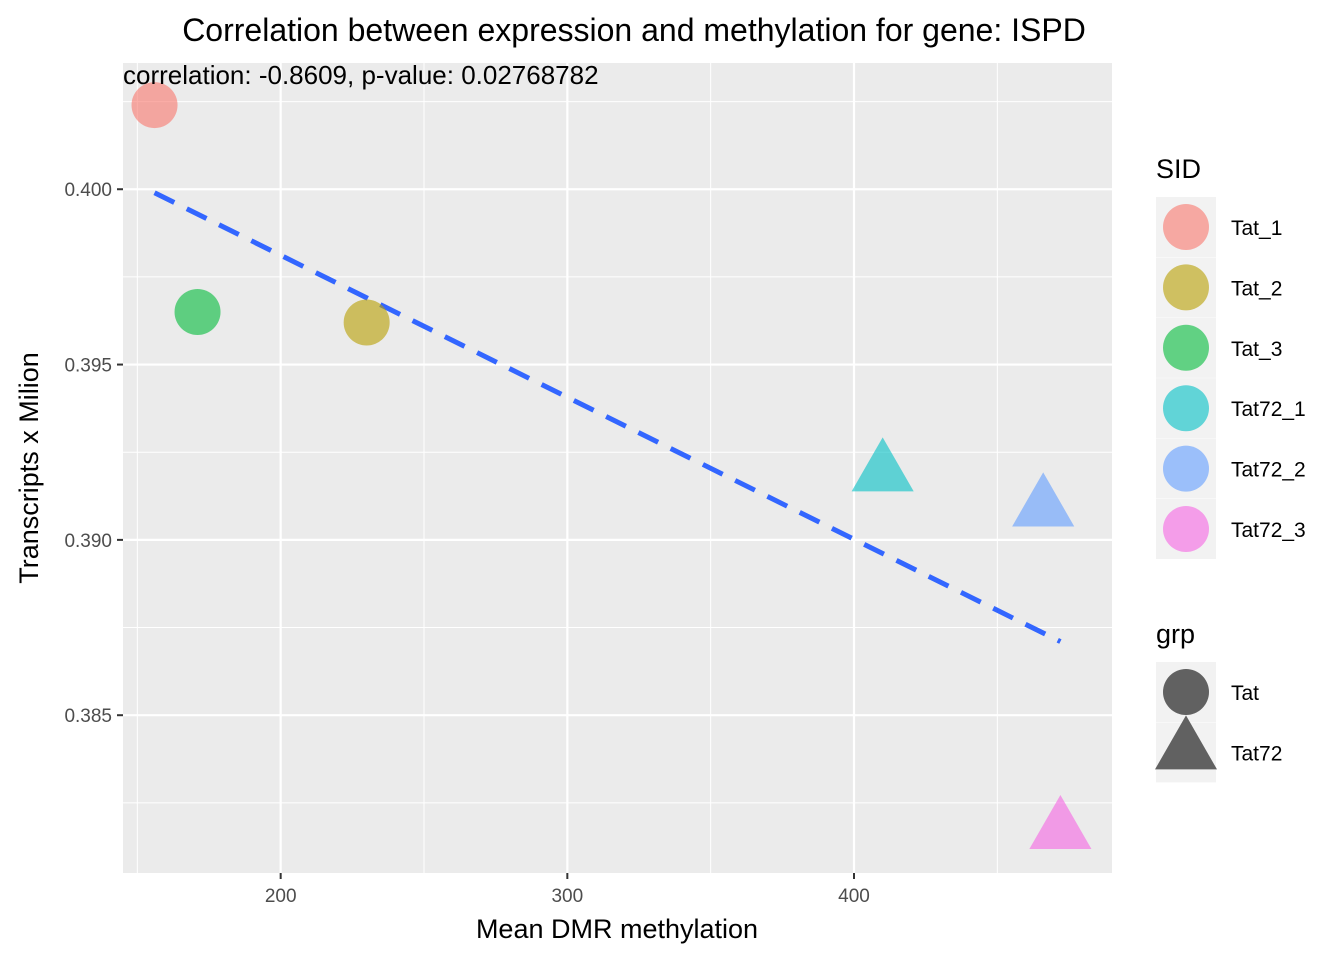  Describe the element at coordinates (1175, 634) in the screenshot. I see `legend-grp-title: grp` at that location.